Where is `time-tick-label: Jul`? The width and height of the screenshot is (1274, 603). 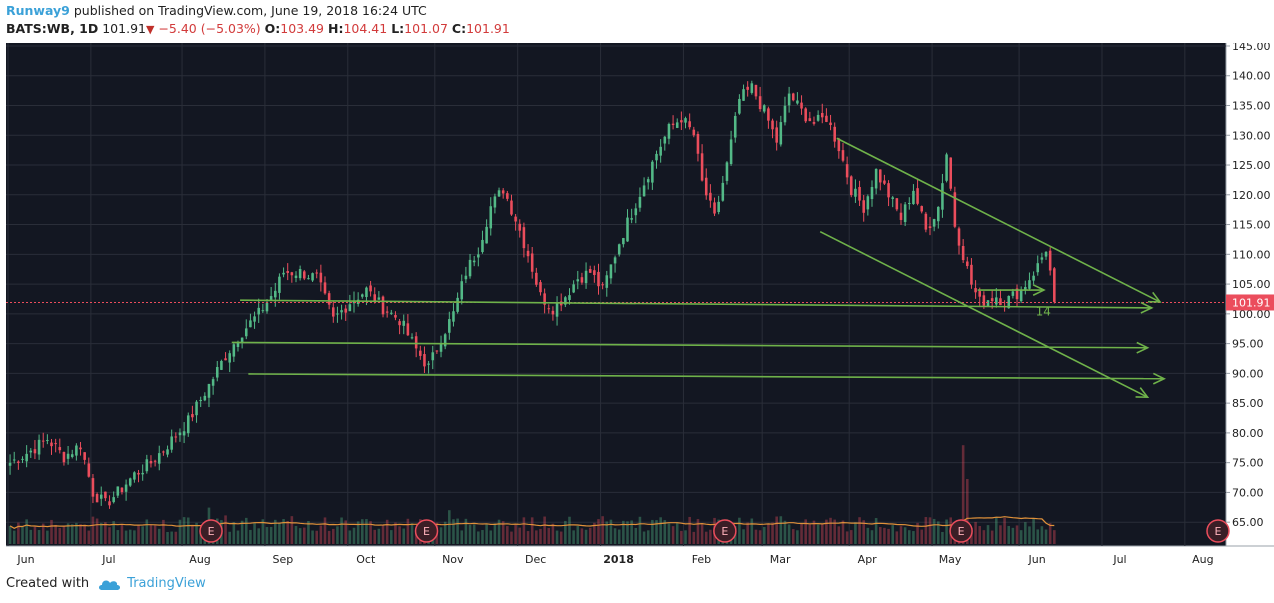
time-tick-label: Jul is located at coordinates (1119, 559).